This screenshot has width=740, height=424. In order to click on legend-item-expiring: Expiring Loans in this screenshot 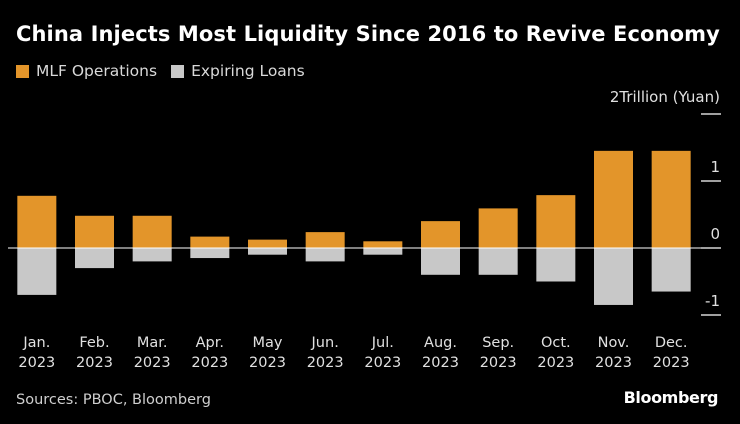, I will do `click(238, 71)`.